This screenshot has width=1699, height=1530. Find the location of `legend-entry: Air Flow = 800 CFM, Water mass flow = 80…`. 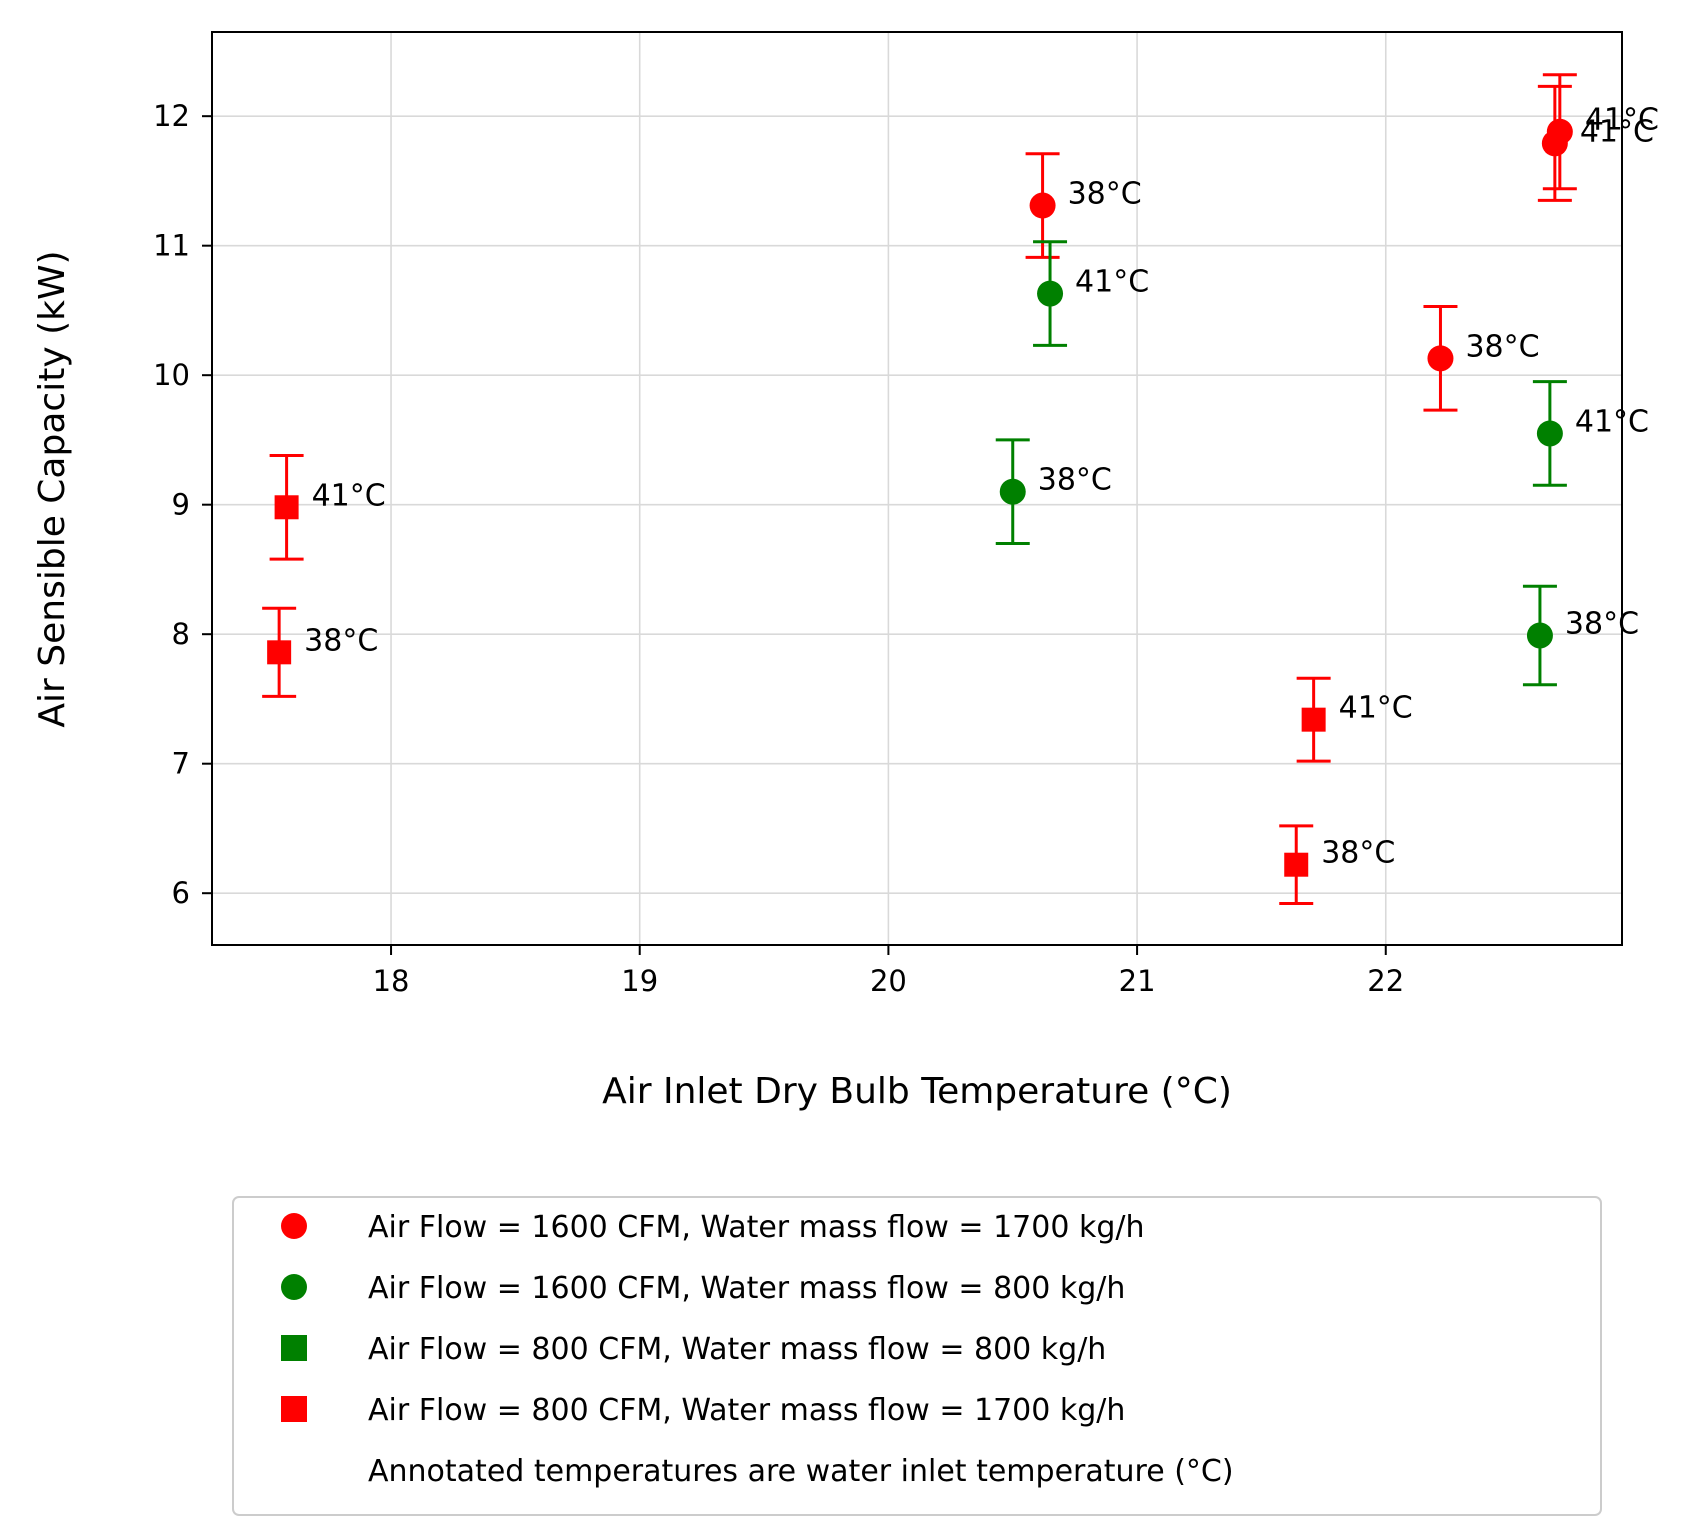

legend-entry: Air Flow = 800 CFM, Water mass flow = 80… is located at coordinates (737, 1349).